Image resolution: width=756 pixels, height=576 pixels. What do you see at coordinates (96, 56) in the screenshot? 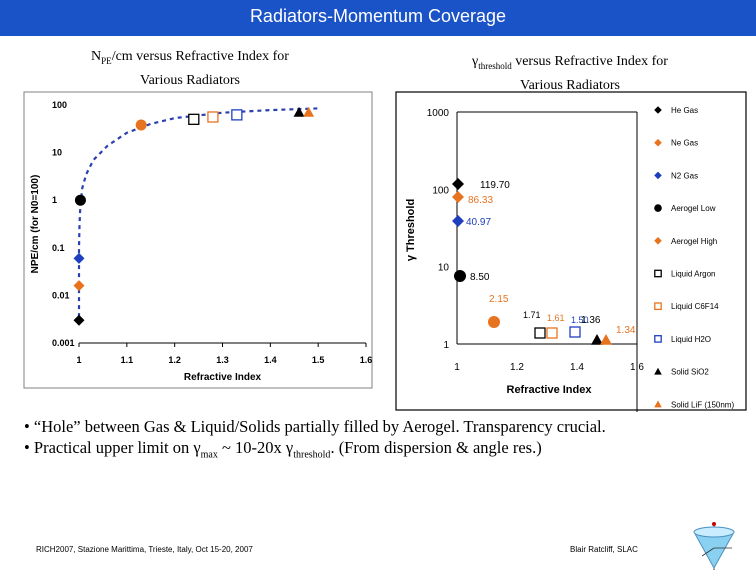
I see `left-title-n: N` at bounding box center [96, 56].